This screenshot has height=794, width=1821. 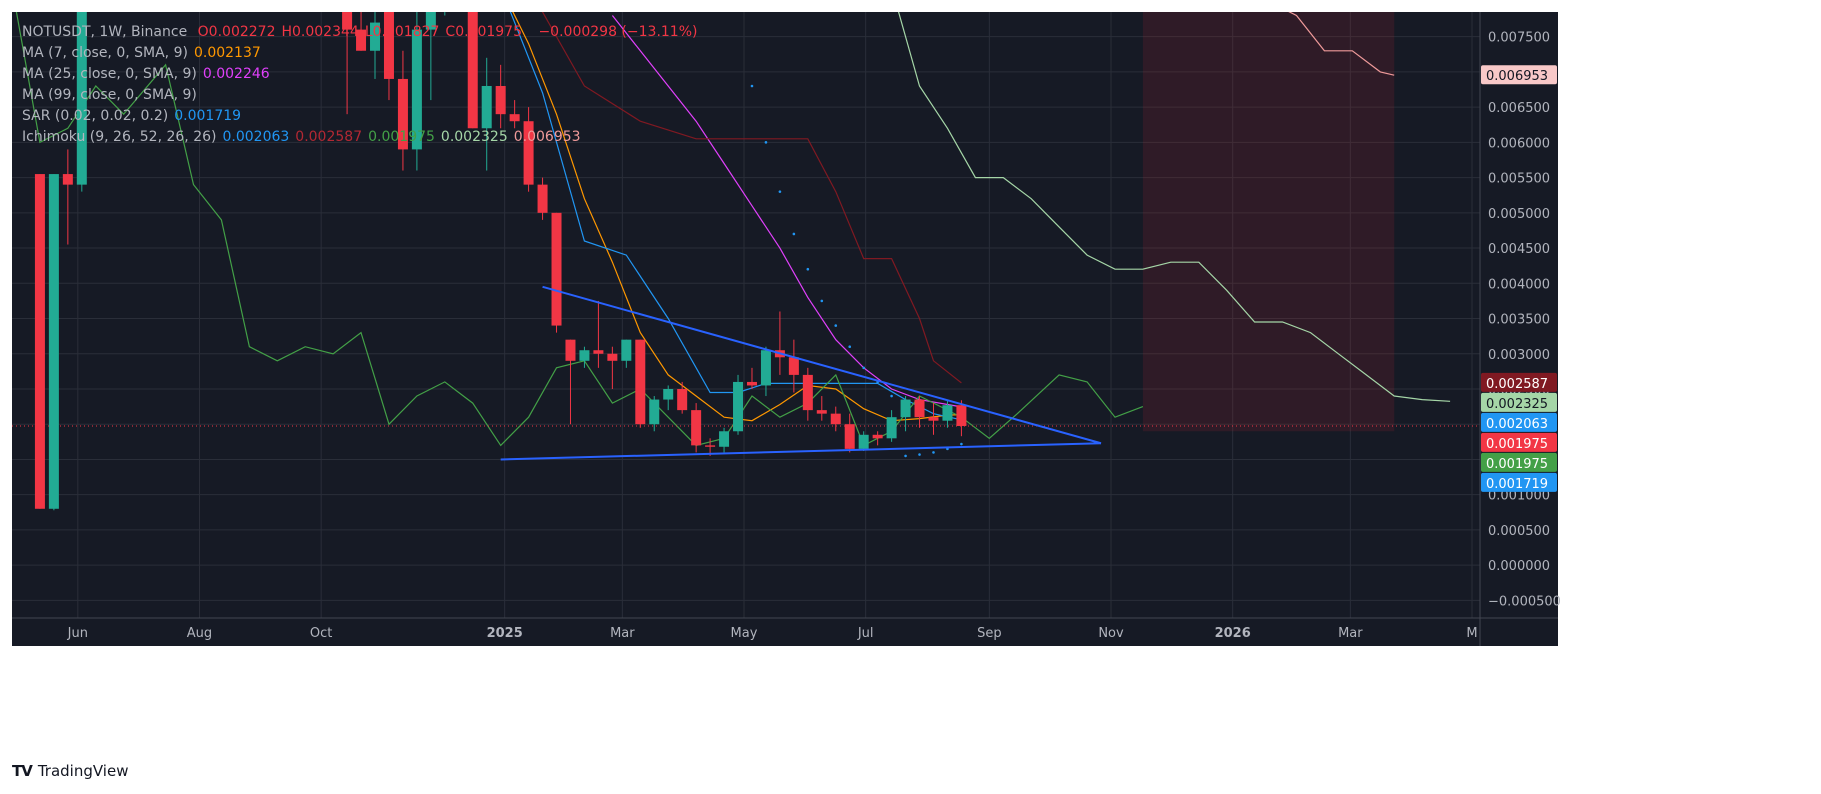 I want to click on price-label: 0.001975, so click(x=1517, y=464).